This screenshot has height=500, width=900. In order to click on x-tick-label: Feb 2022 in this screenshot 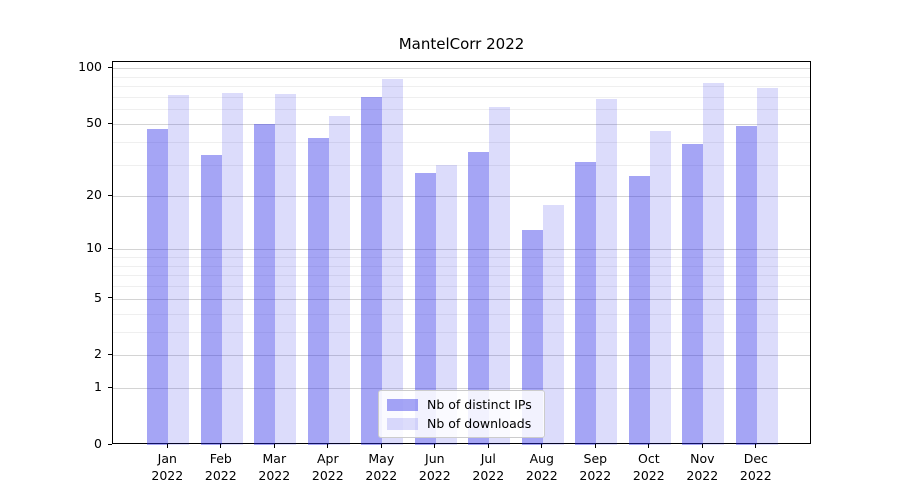, I will do `click(220, 467)`.